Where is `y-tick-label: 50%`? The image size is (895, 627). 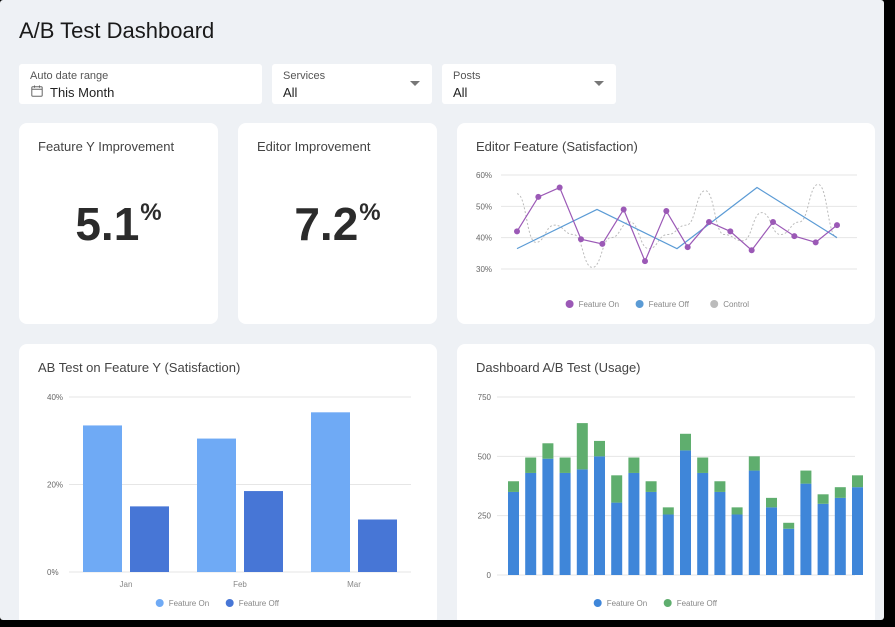 y-tick-label: 50% is located at coordinates (484, 206).